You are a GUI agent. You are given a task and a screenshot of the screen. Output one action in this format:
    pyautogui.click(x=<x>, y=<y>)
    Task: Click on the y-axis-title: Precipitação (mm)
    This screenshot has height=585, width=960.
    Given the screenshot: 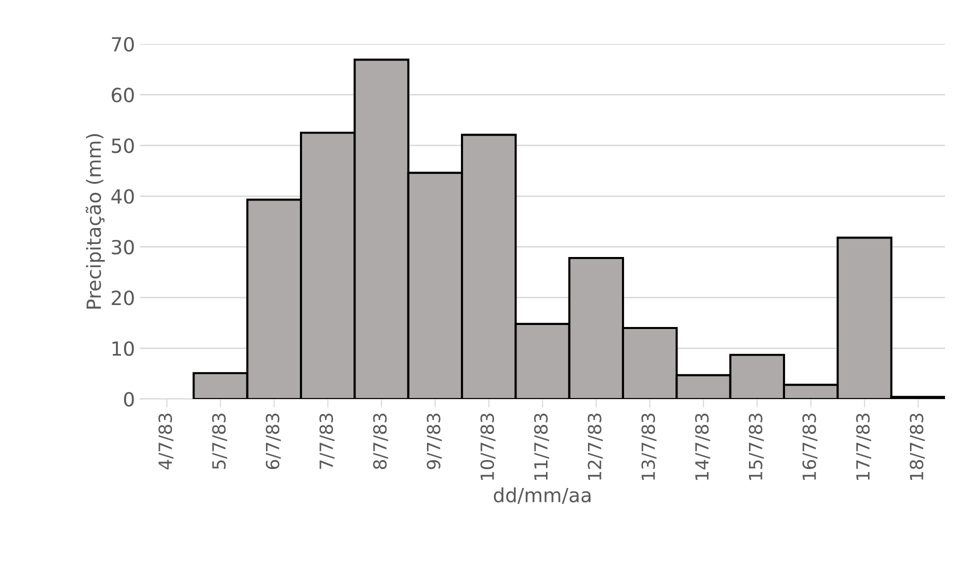 What is the action you would take?
    pyautogui.click(x=95, y=221)
    